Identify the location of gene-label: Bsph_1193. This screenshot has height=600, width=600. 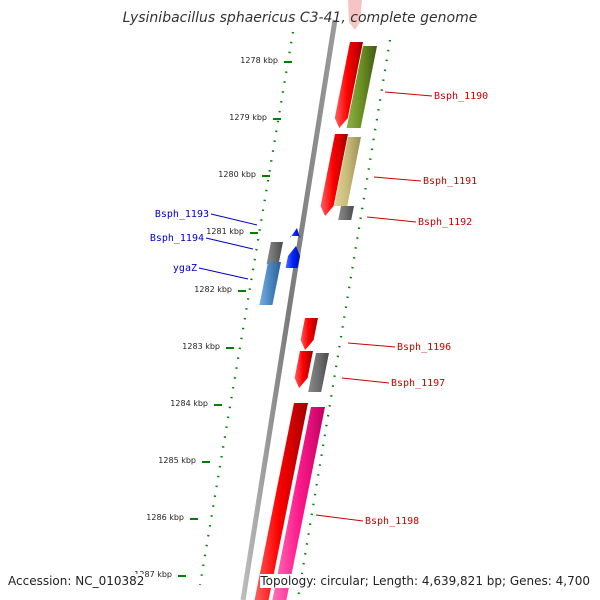
(182, 214).